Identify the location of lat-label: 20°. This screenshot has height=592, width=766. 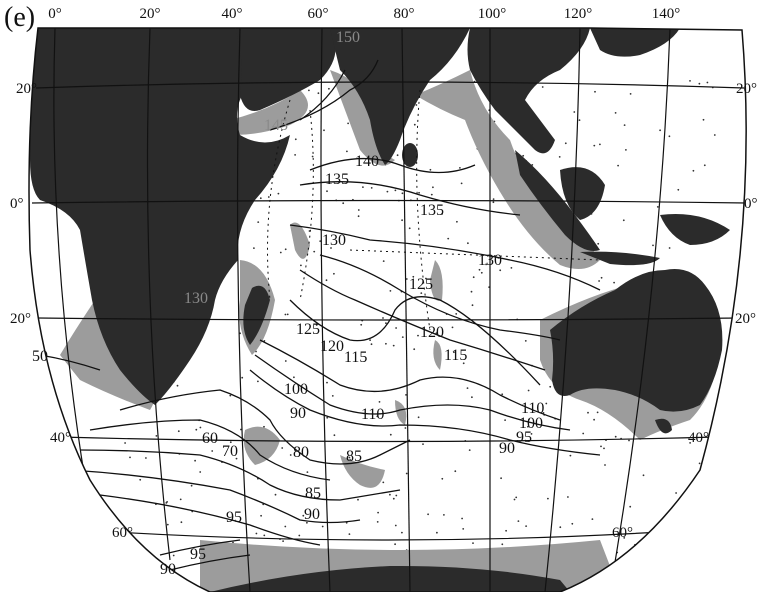
(26, 89).